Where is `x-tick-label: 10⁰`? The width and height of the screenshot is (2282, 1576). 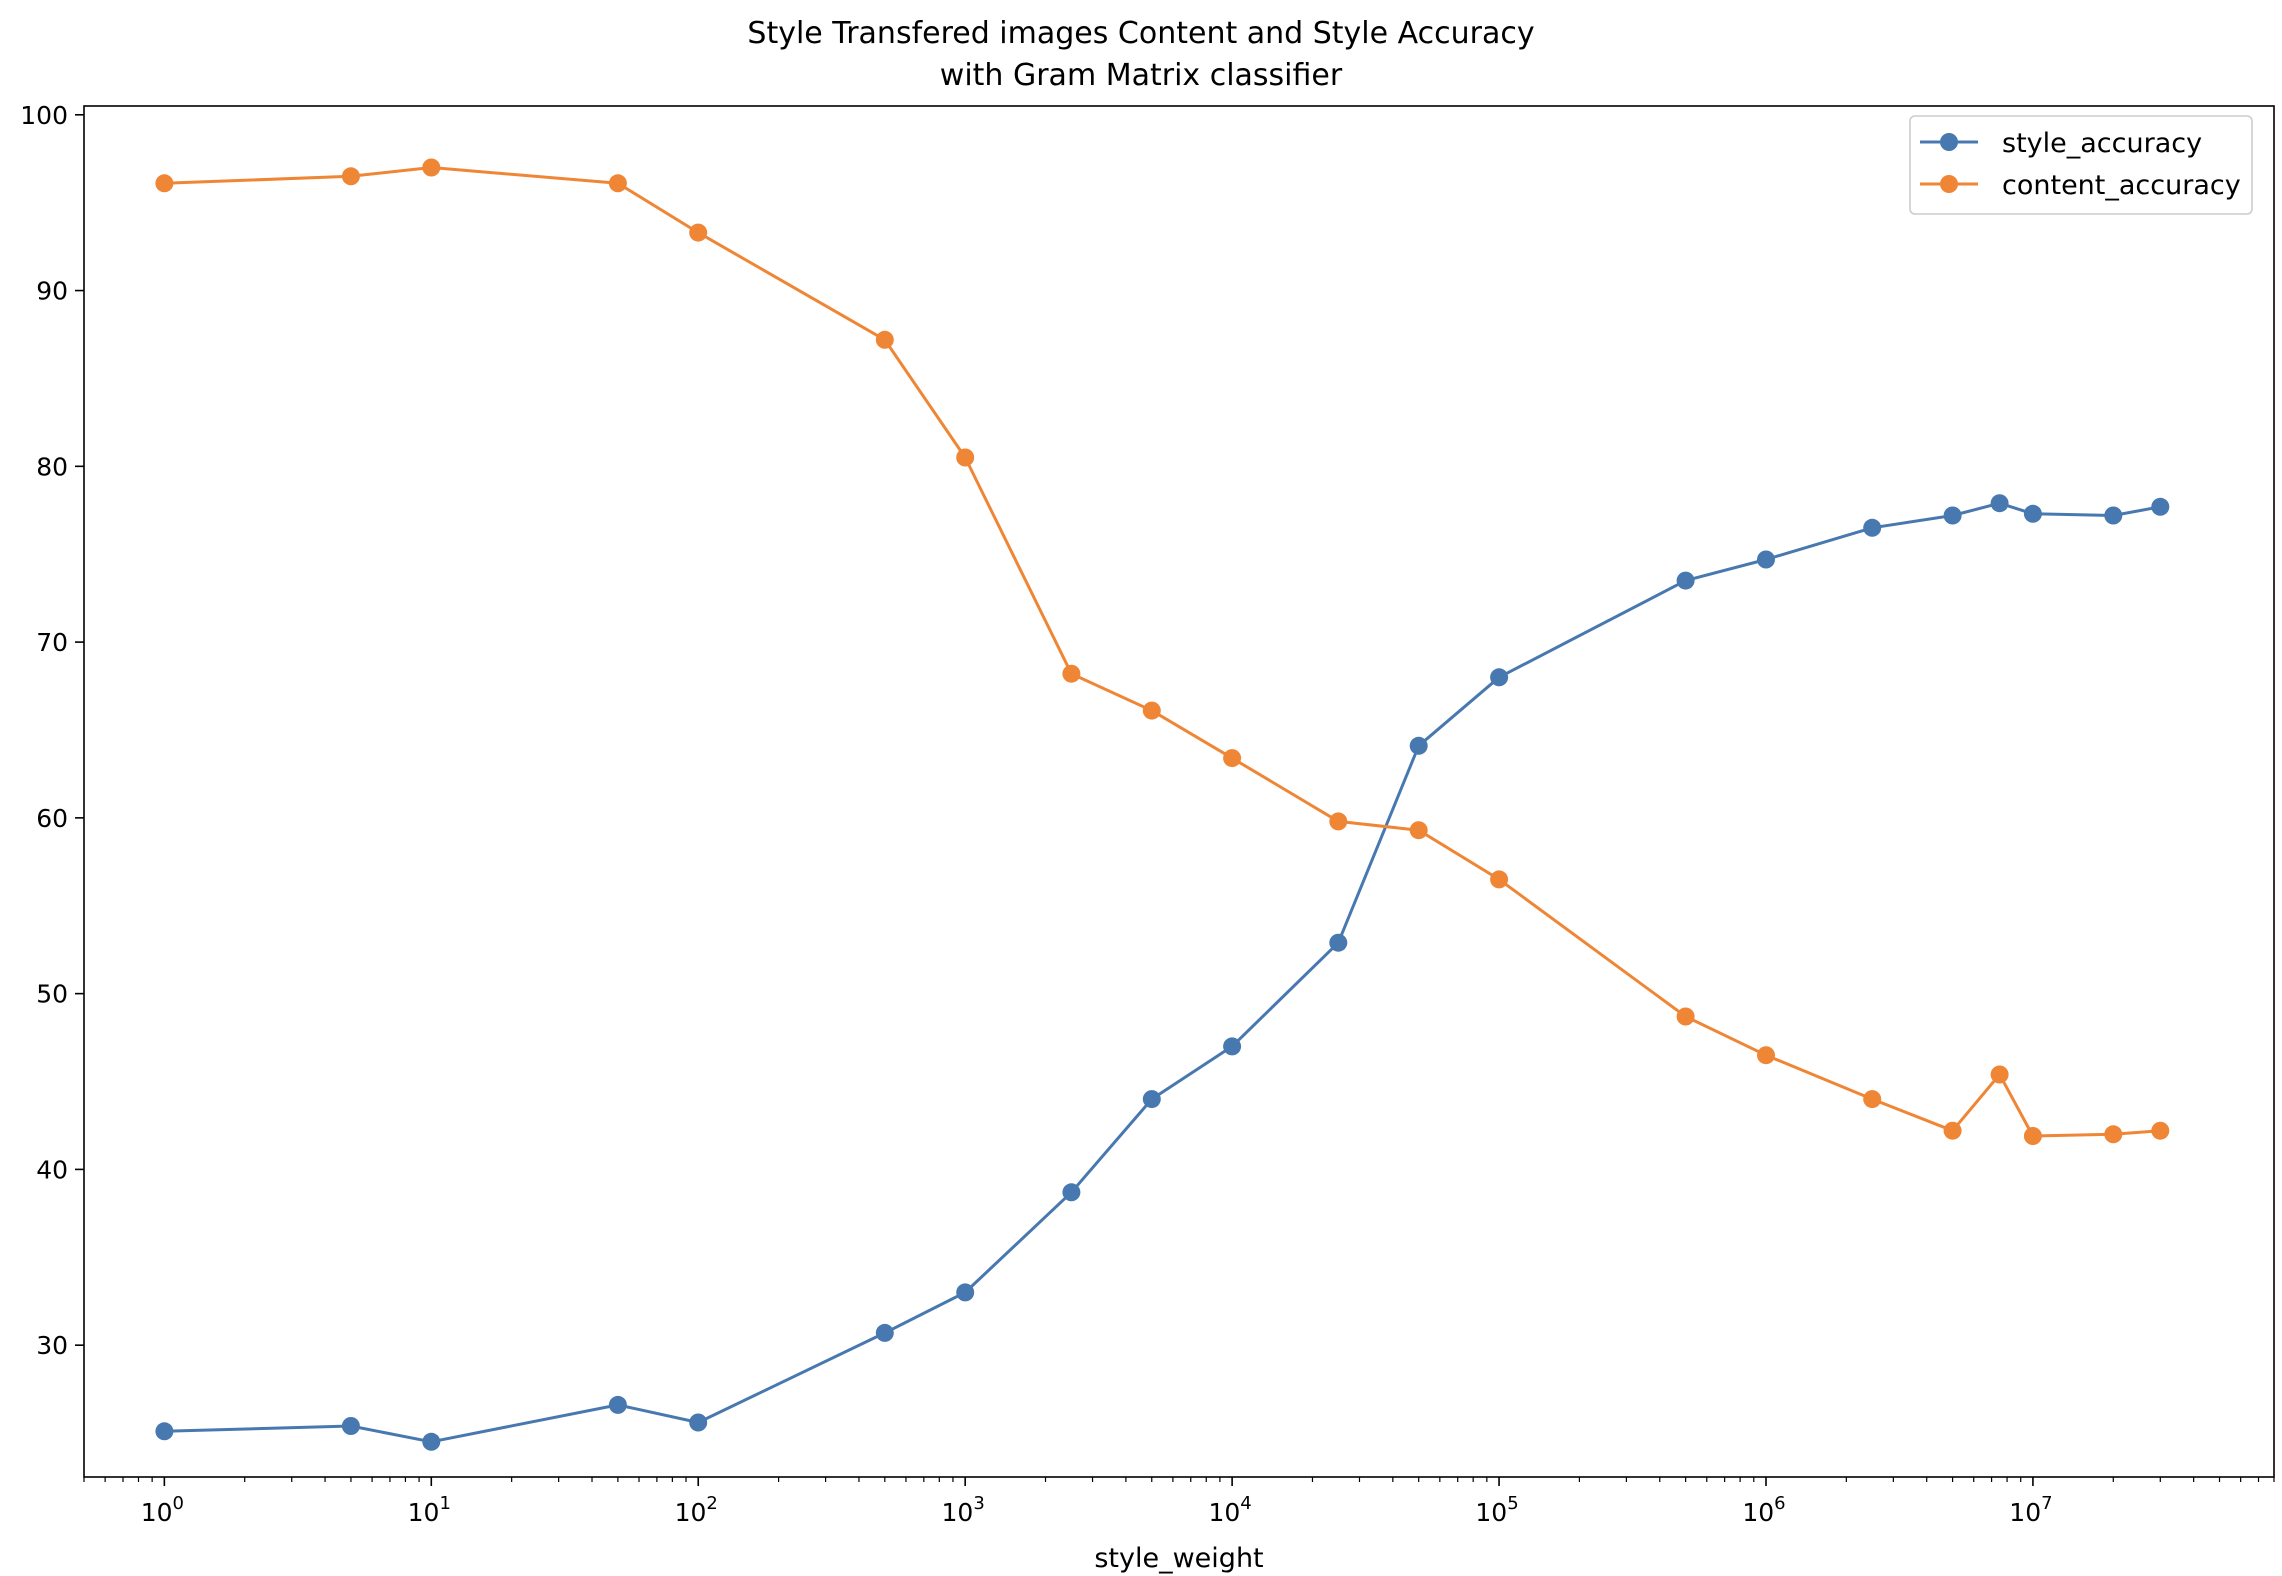
x-tick-label: 10⁰ is located at coordinates (162, 1510).